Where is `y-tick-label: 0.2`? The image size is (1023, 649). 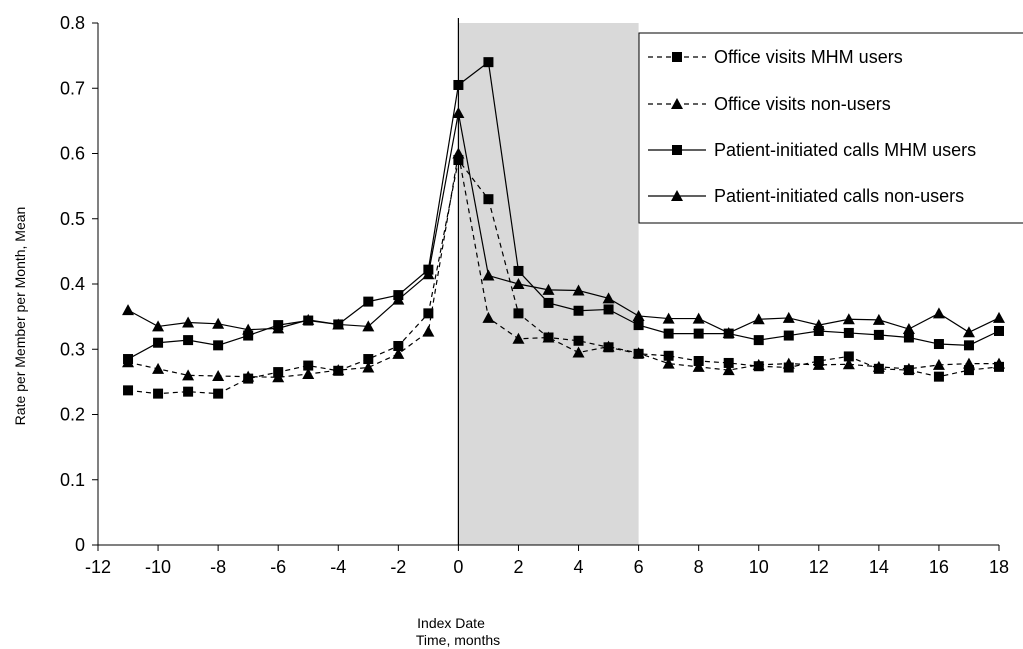
y-tick-label: 0.2 is located at coordinates (72, 415).